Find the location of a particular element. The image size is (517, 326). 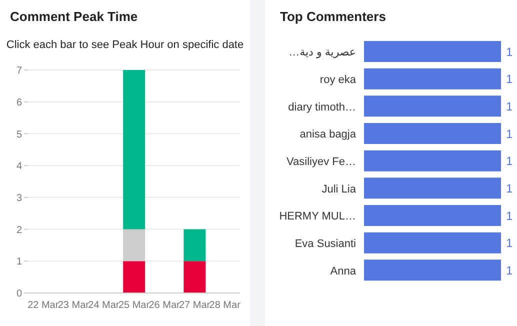

y-tick-label: 1 is located at coordinates (19, 262).